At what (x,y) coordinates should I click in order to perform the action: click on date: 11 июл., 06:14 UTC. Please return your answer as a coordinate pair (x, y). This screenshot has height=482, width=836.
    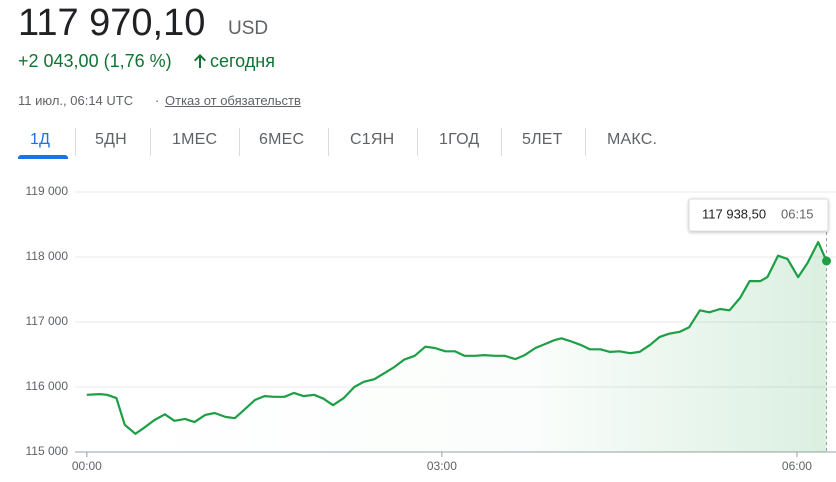
    Looking at the image, I should click on (76, 100).